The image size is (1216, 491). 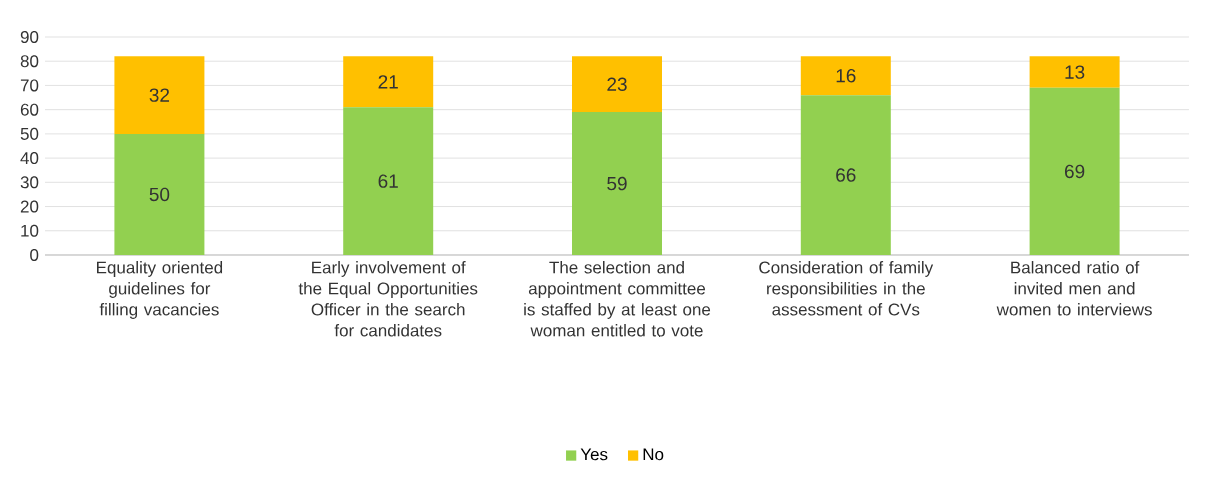 I want to click on x-tick-label: Consideration of family responsibilities in the assessment of CVs, so click(x=846, y=288).